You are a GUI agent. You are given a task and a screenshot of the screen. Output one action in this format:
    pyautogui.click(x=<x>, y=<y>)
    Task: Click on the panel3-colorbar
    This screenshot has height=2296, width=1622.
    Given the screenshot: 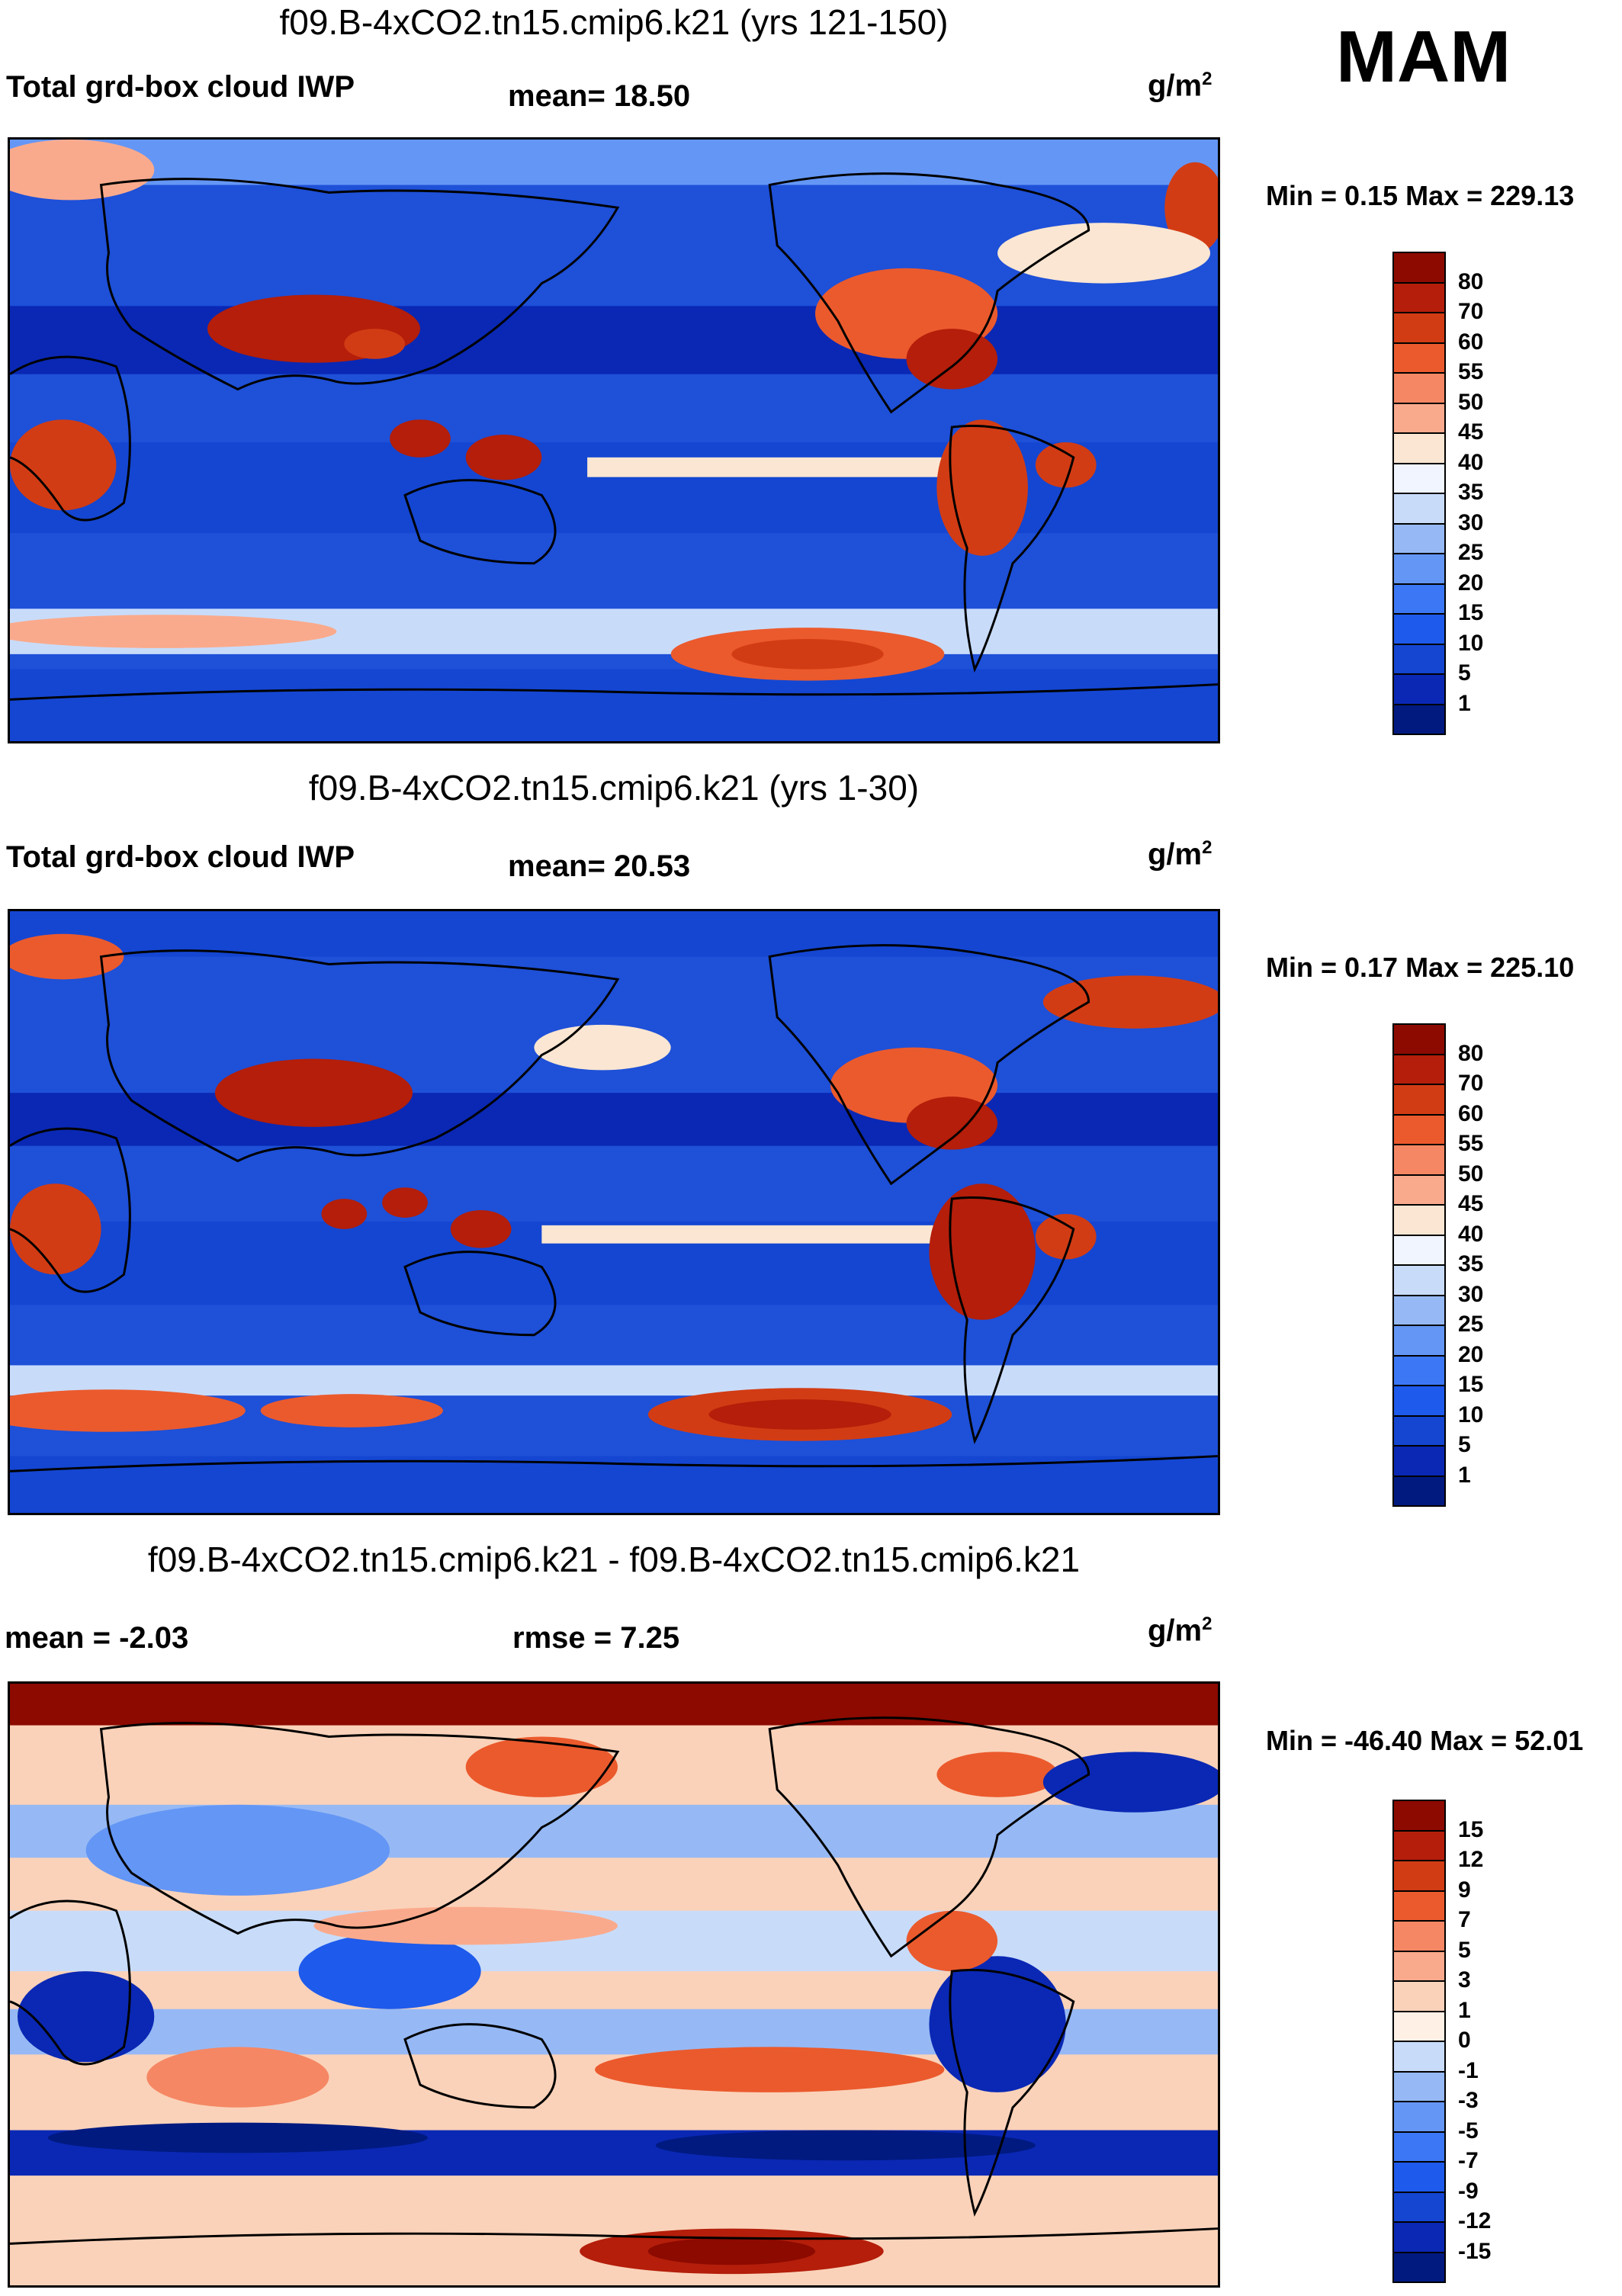 What is the action you would take?
    pyautogui.click(x=1419, y=2041)
    